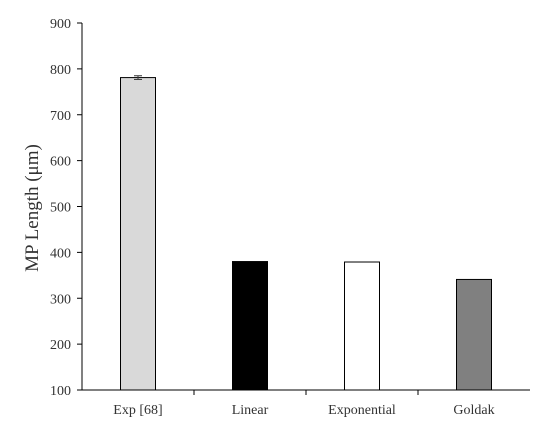 The height and width of the screenshot is (432, 550). I want to click on x-tick-label: Exponential, so click(362, 410).